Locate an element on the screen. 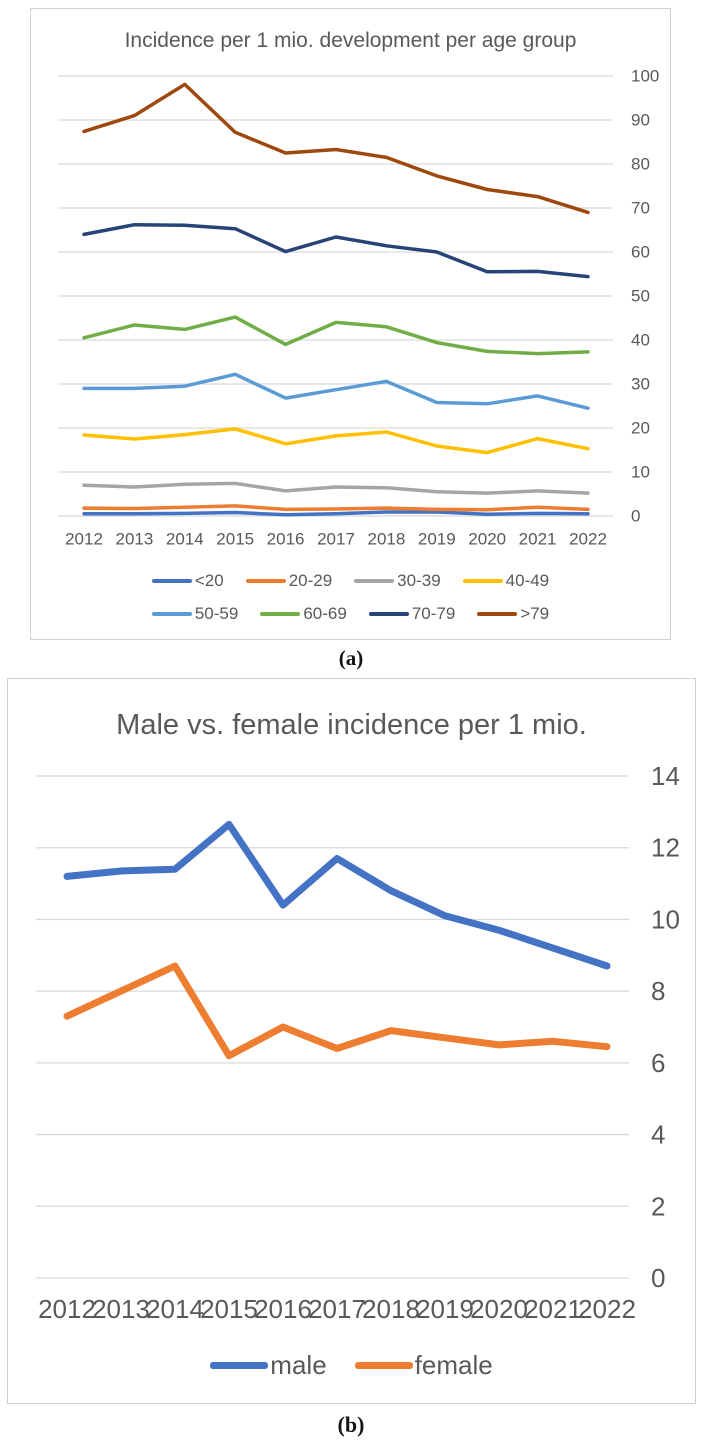  legend-label: 70-79 is located at coordinates (433, 613).